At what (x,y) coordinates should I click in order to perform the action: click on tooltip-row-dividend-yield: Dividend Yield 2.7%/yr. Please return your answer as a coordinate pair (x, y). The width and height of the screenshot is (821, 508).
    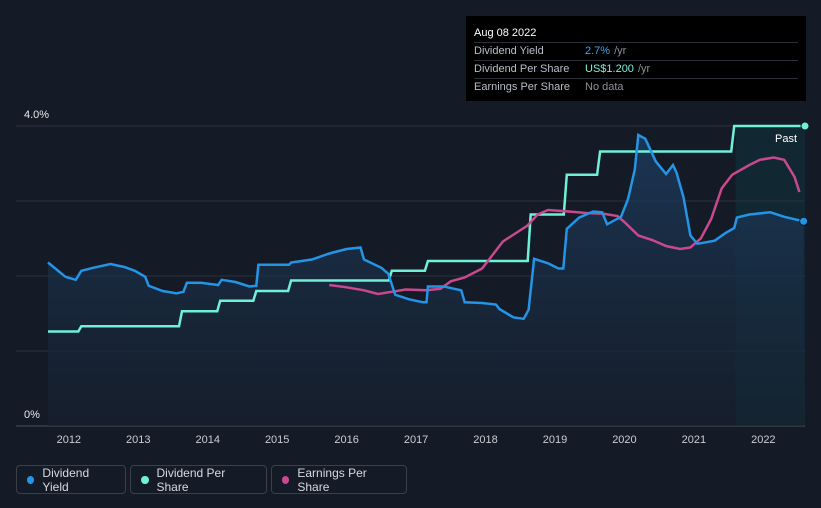
    Looking at the image, I should click on (636, 51).